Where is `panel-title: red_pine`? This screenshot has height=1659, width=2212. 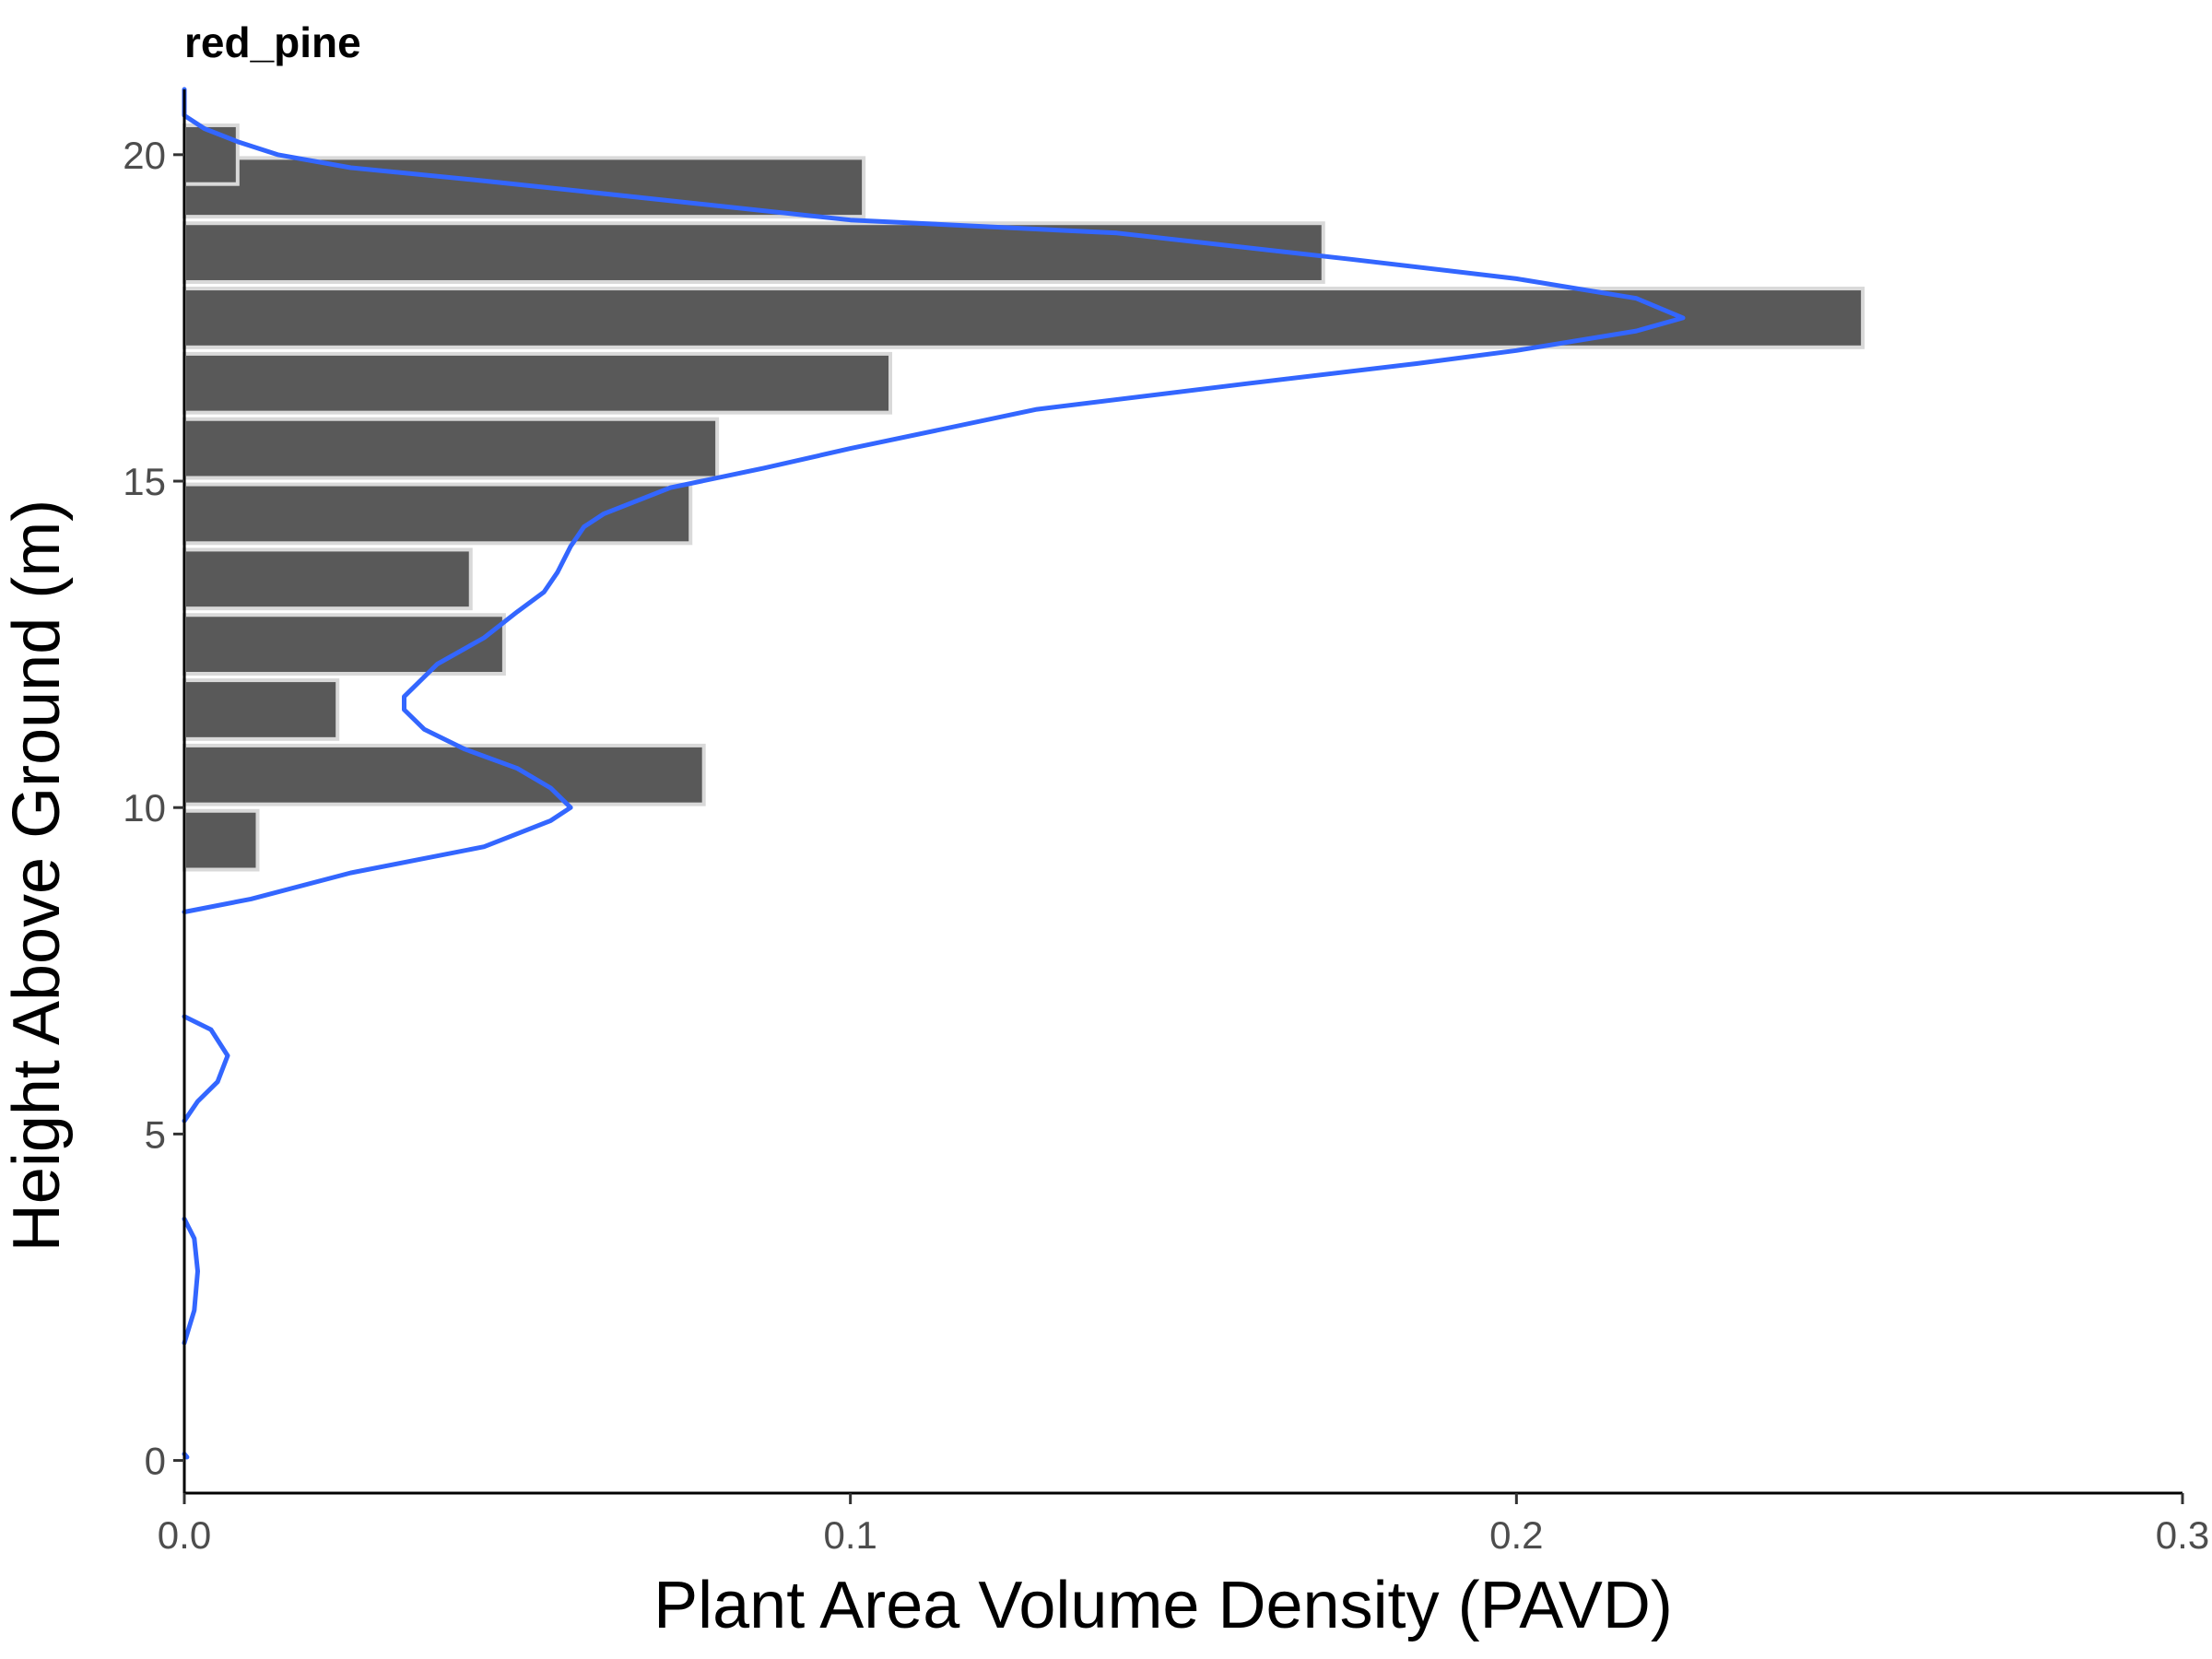
panel-title: red_pine is located at coordinates (272, 42).